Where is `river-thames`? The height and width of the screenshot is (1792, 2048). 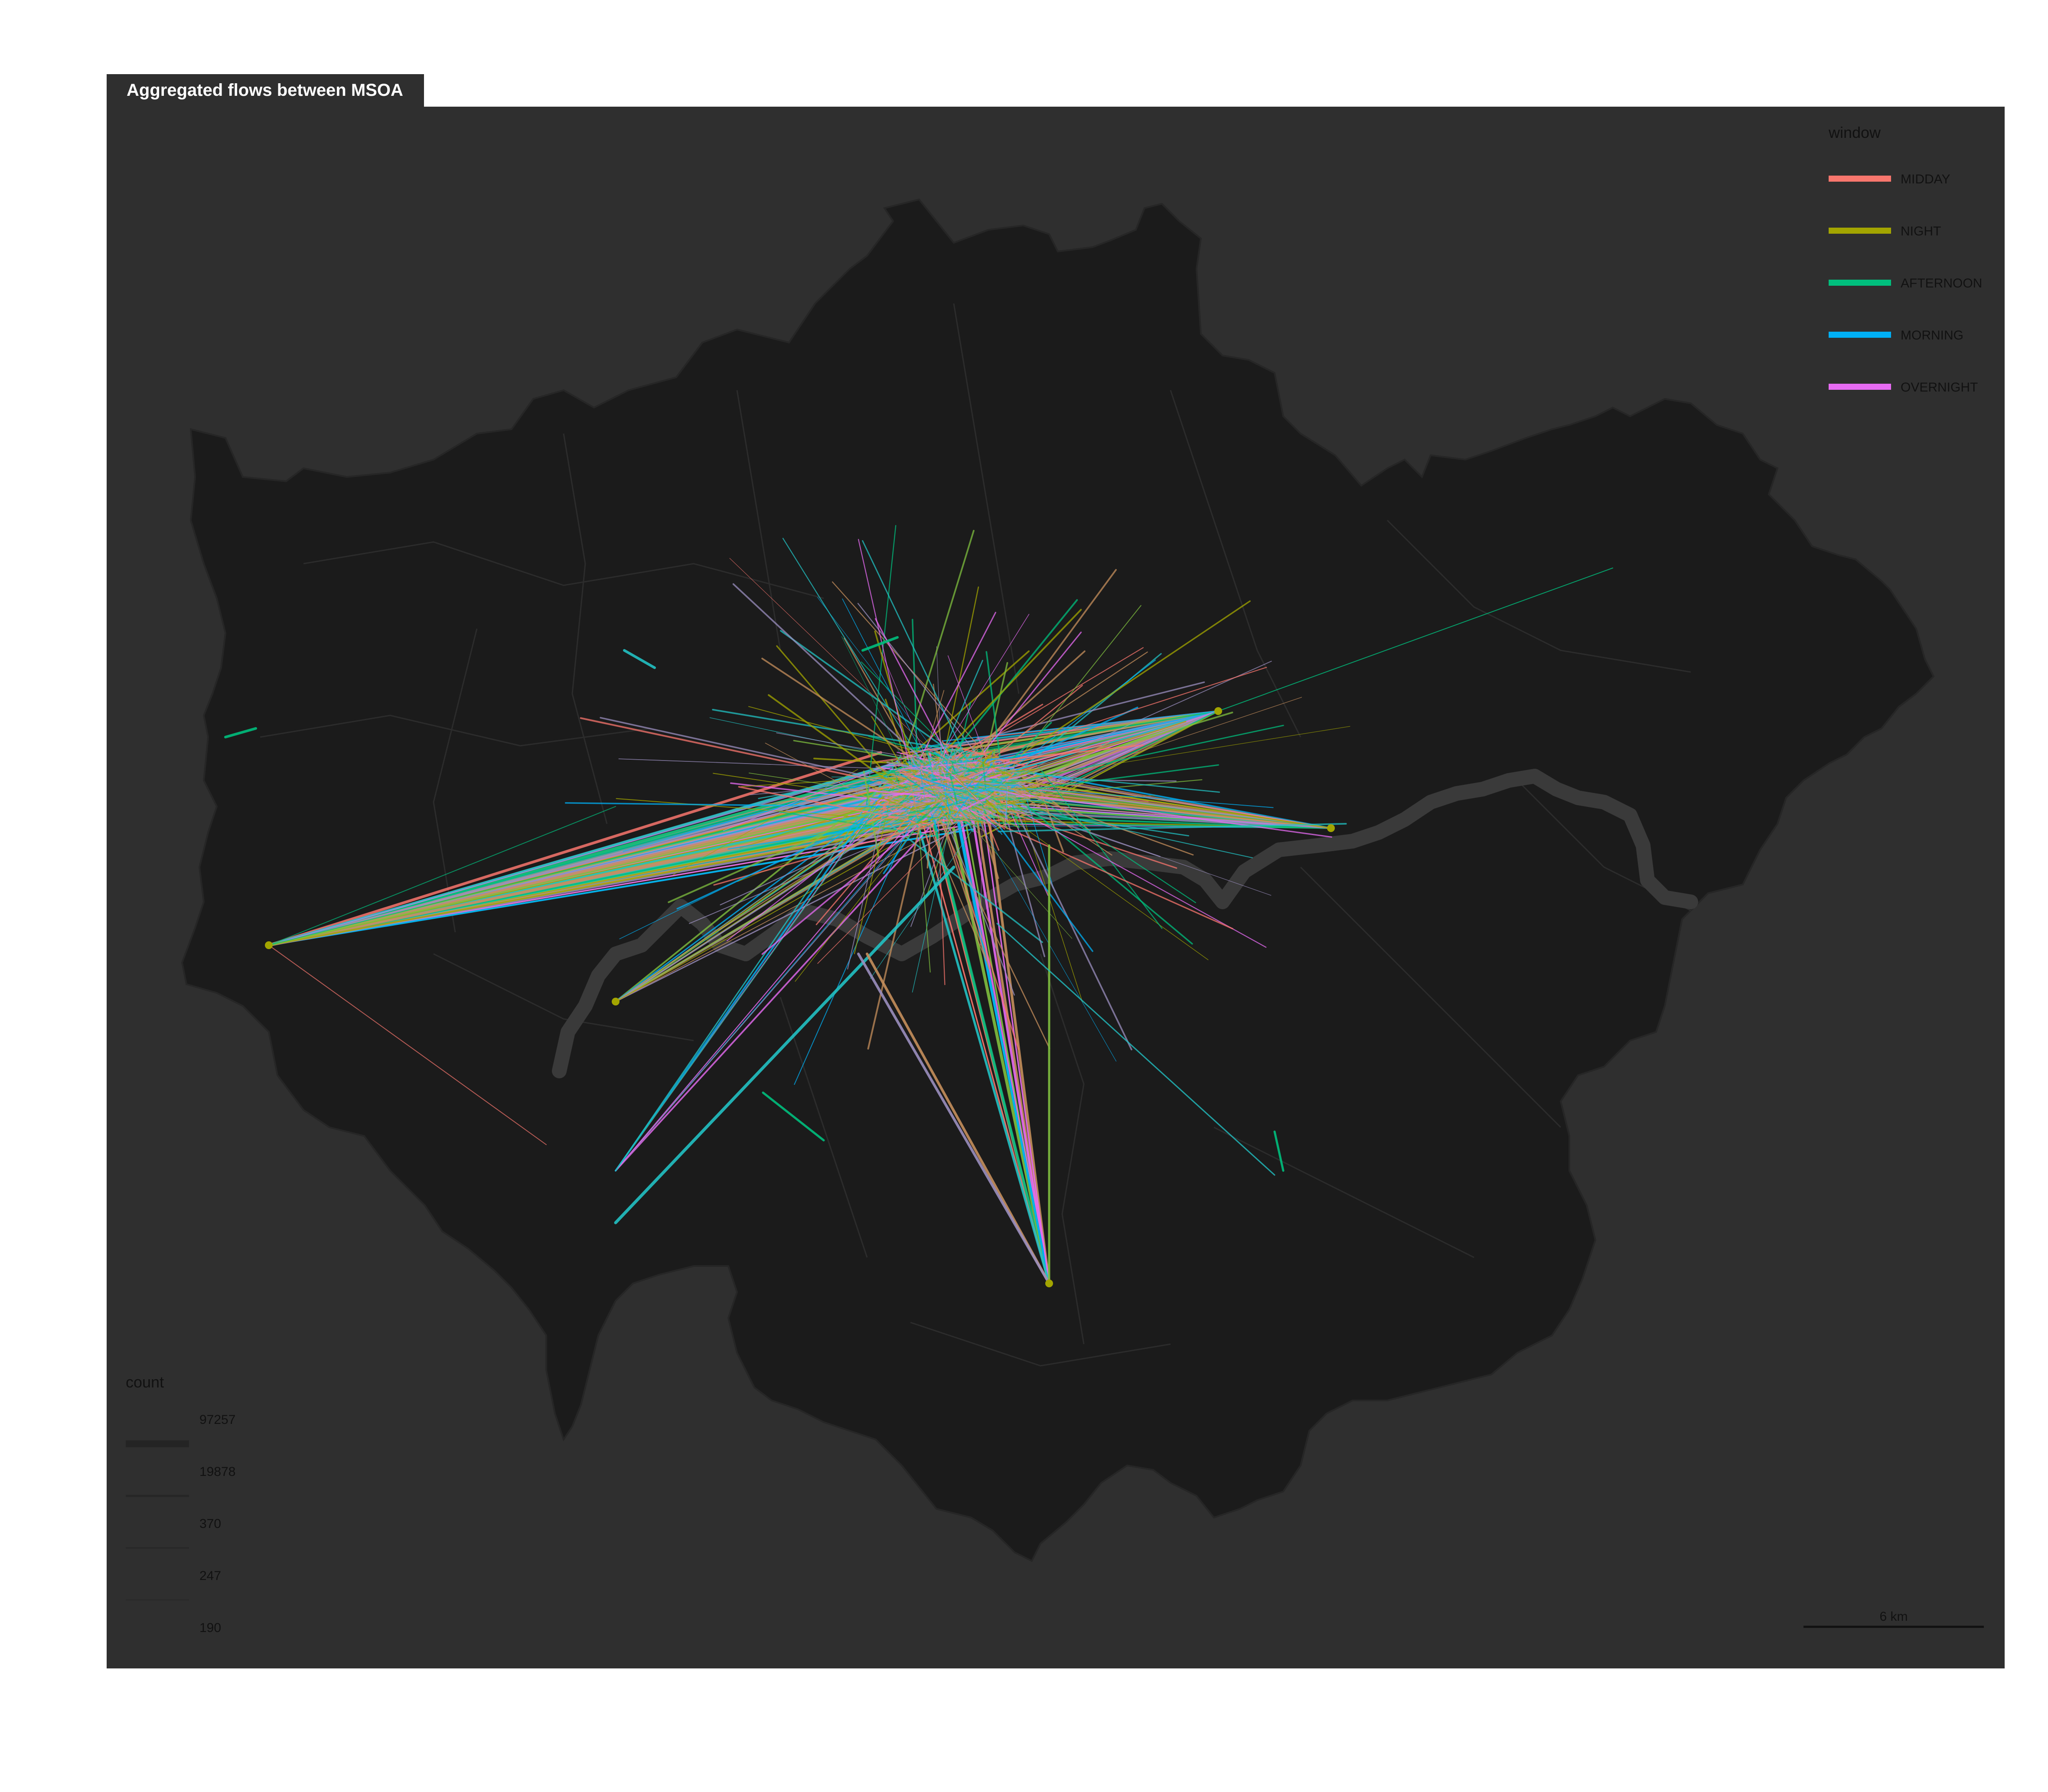
river-thames is located at coordinates (1125, 923).